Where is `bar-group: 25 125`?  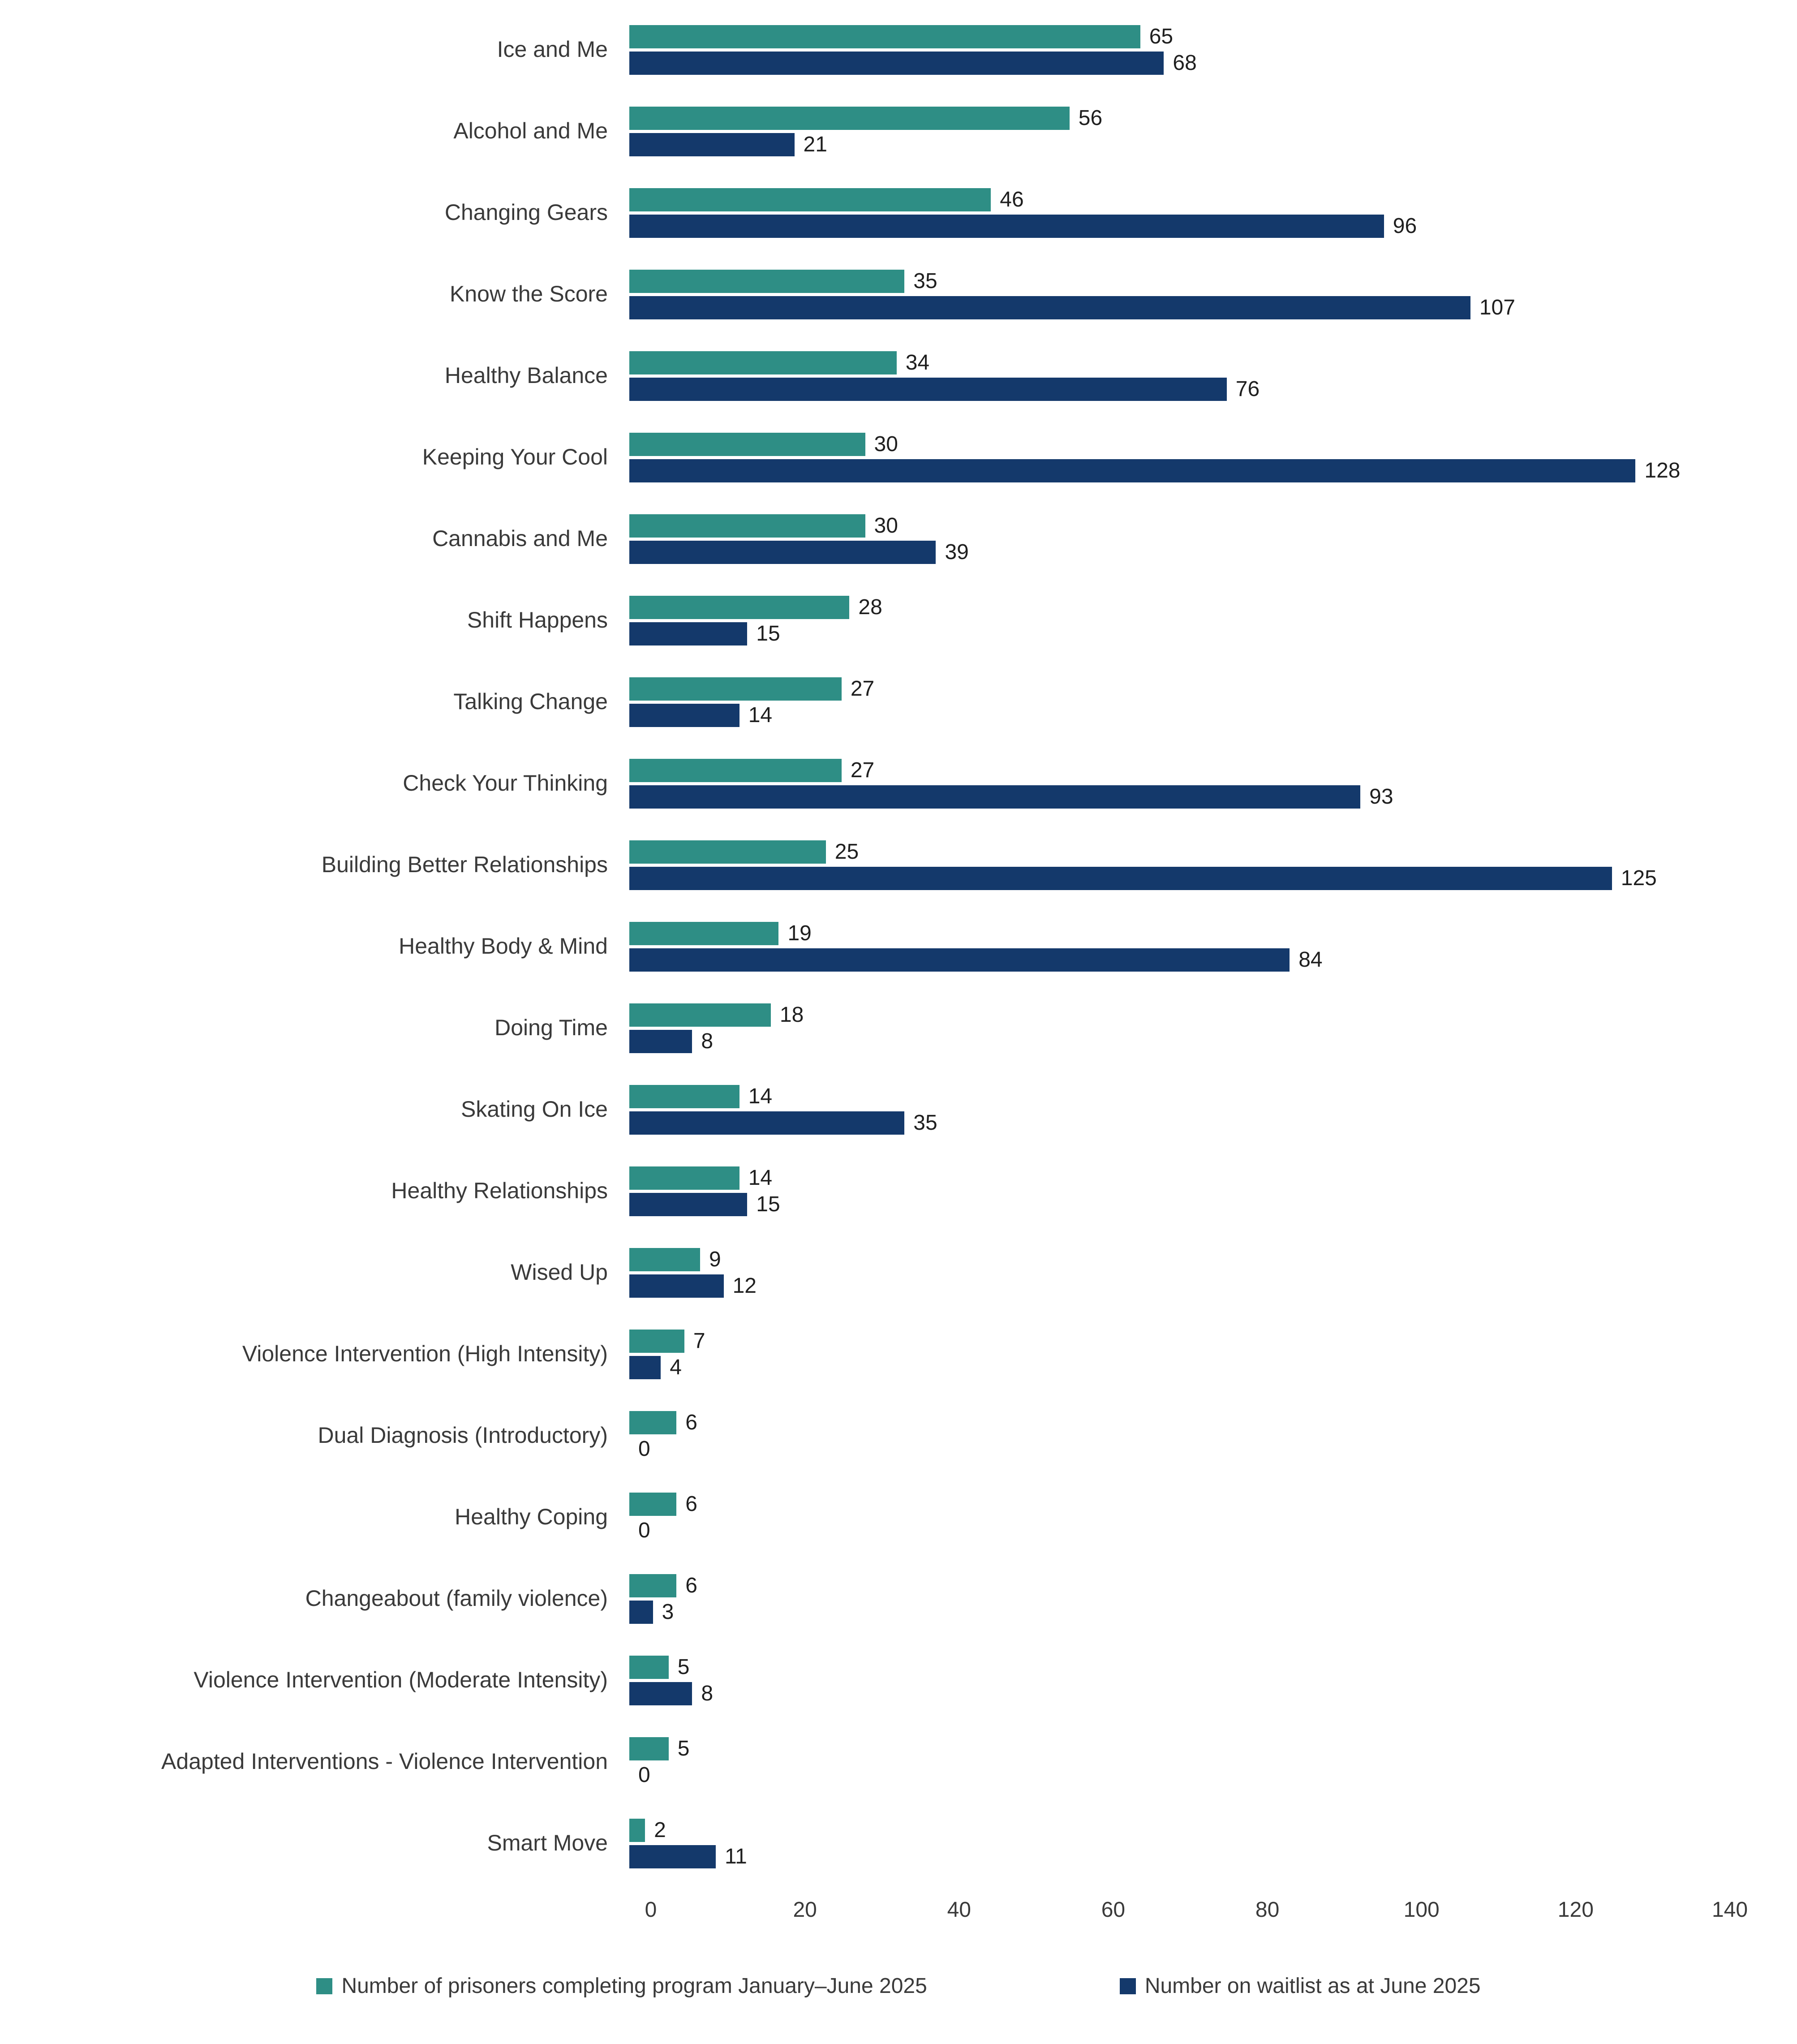
bar-group: 25 125 is located at coordinates (1179, 865).